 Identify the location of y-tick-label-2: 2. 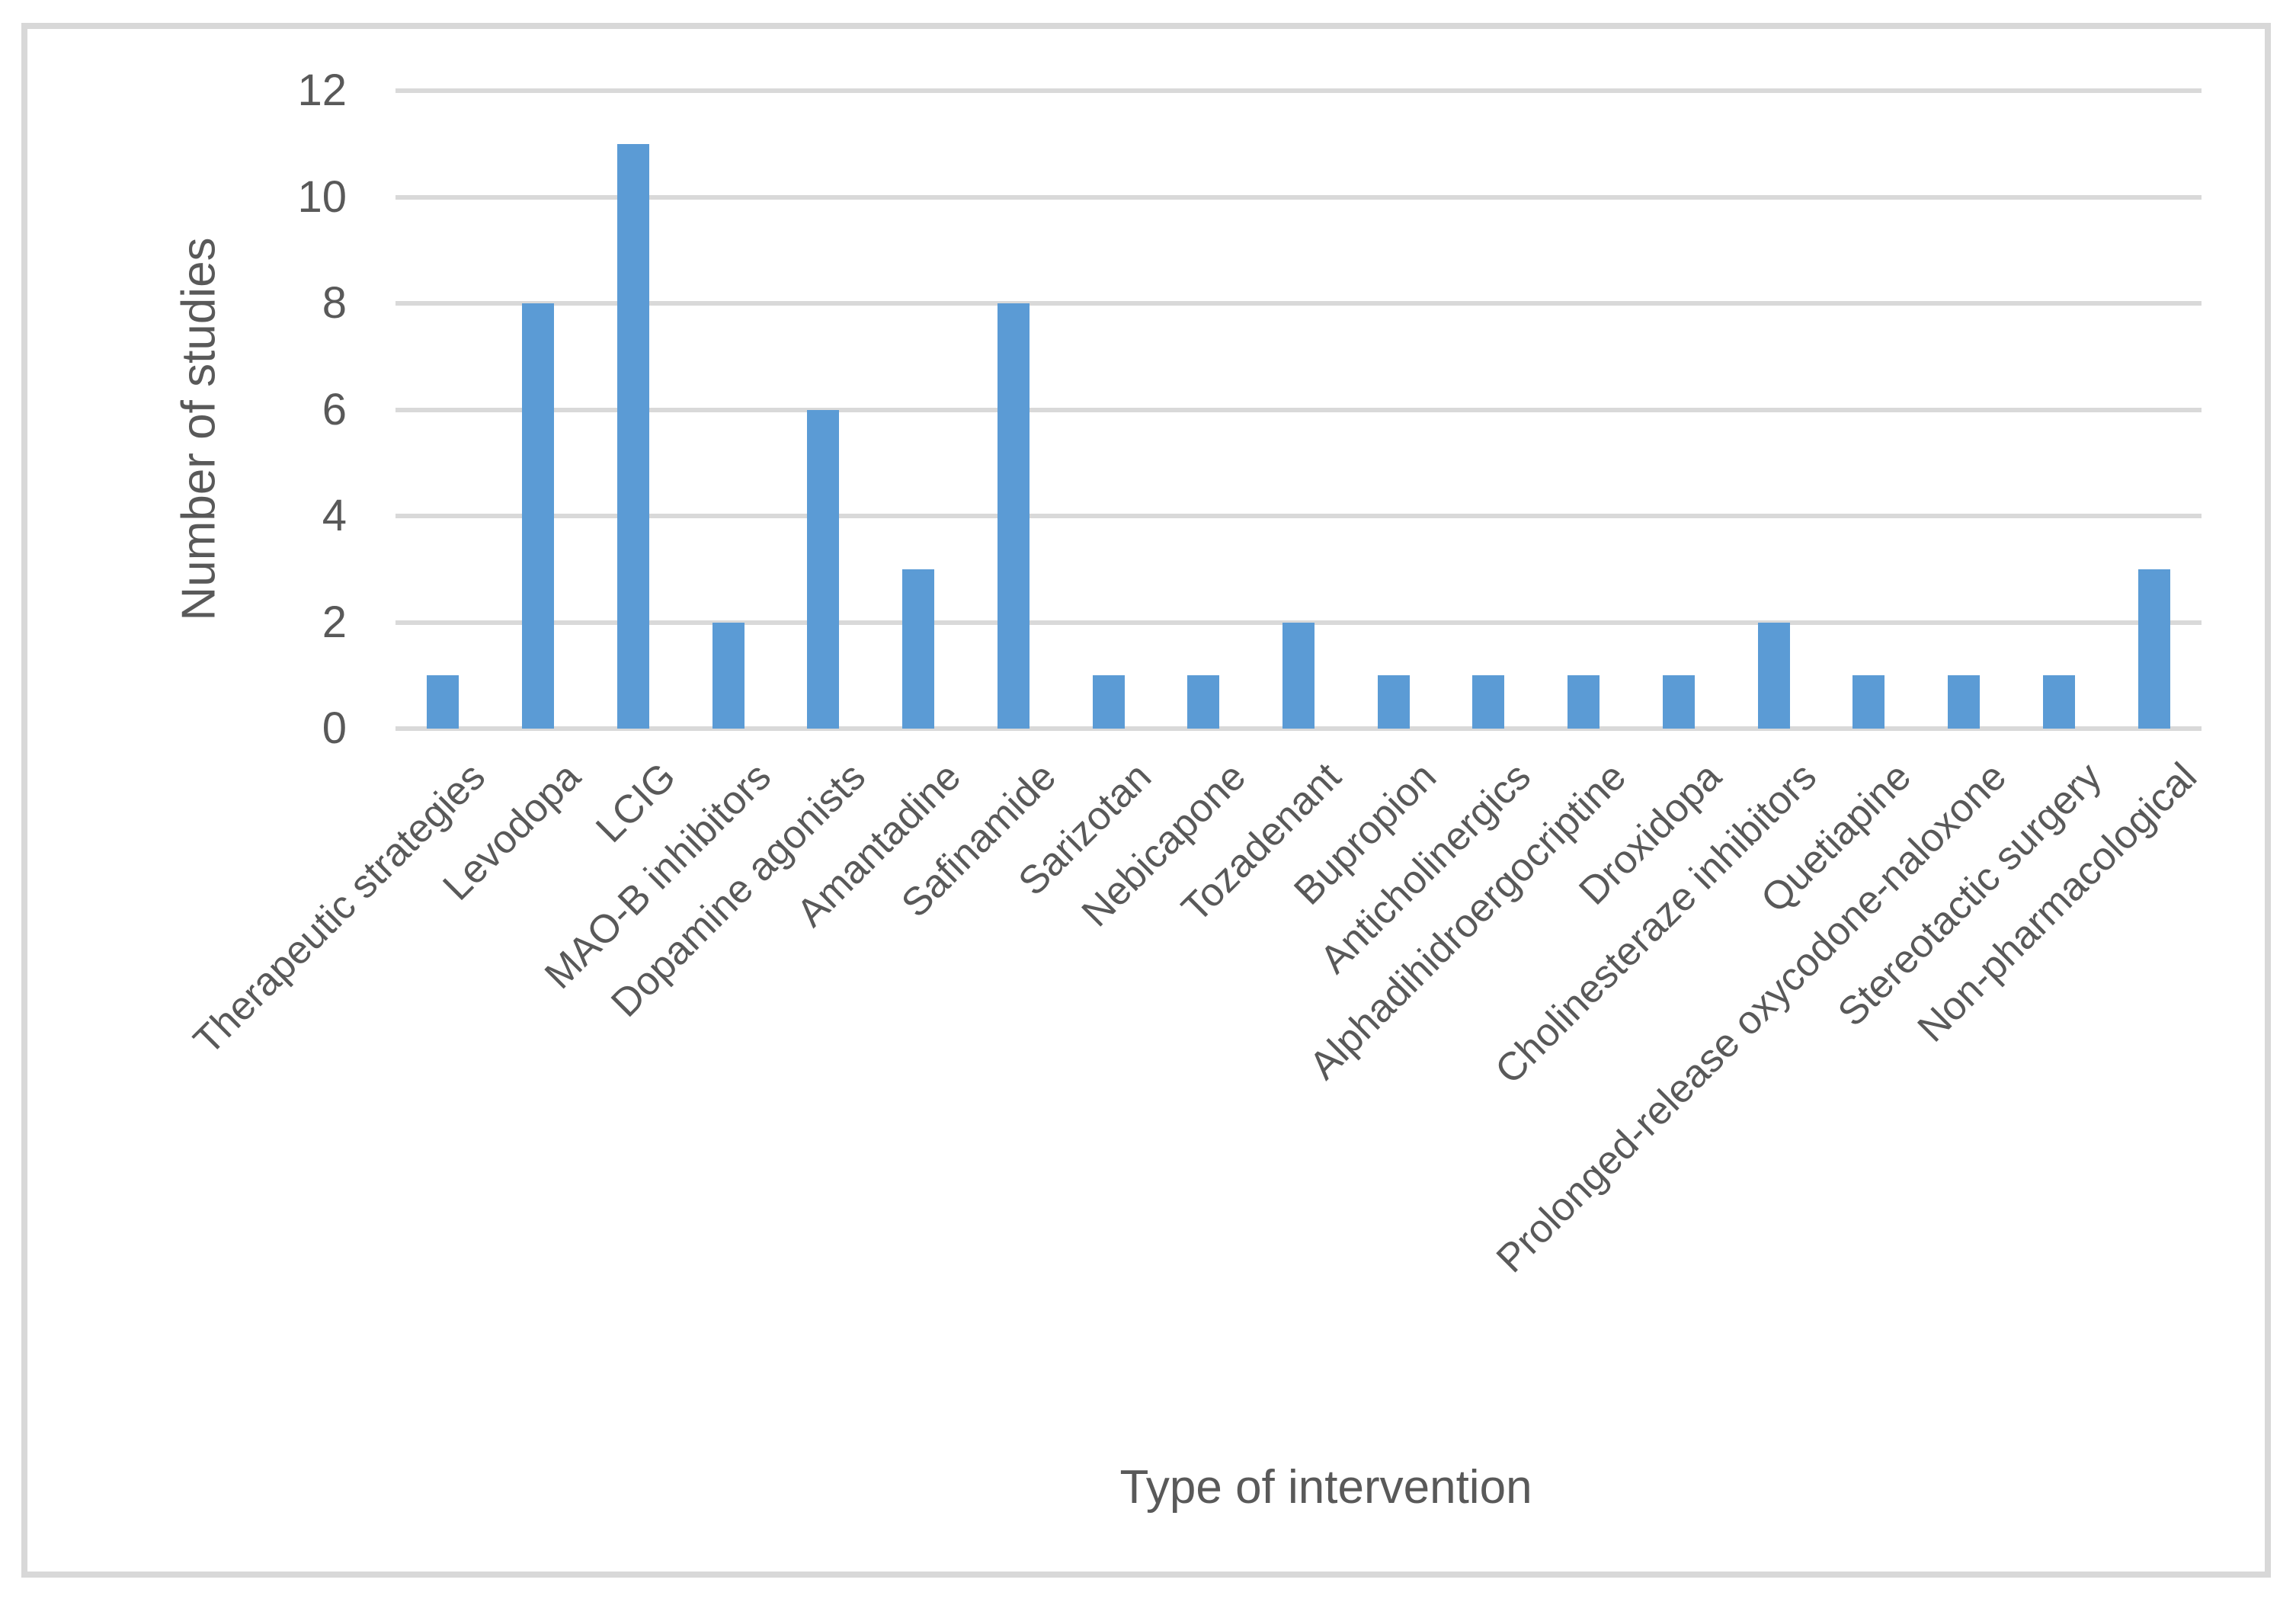
(334, 622).